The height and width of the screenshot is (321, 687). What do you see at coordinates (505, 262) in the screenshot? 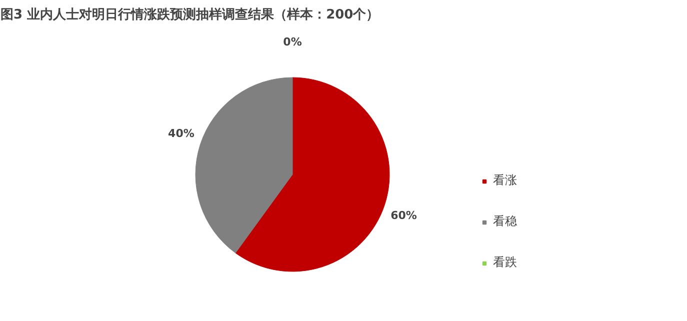
I see `legend-label: 看跌` at bounding box center [505, 262].